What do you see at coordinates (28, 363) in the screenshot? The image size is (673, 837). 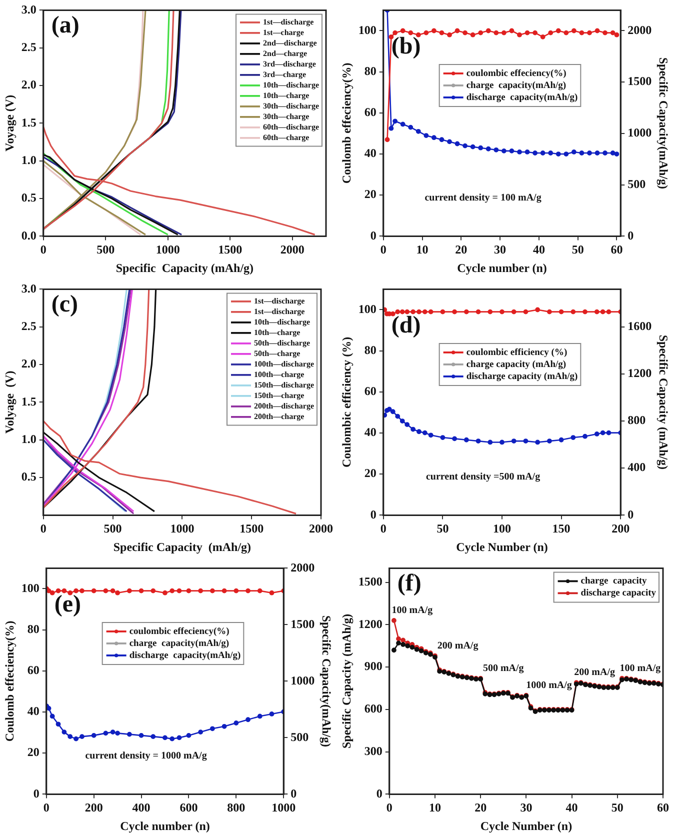 I see `y-tick-label: 2.0` at bounding box center [28, 363].